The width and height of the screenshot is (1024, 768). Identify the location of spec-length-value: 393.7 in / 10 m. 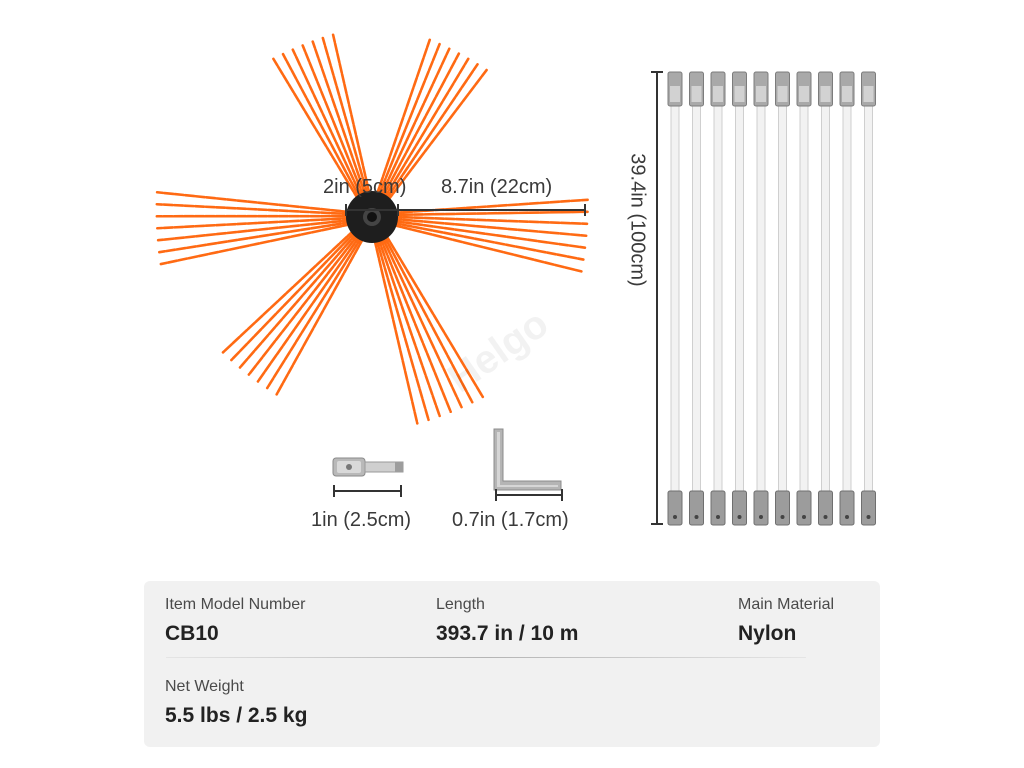
(507, 633).